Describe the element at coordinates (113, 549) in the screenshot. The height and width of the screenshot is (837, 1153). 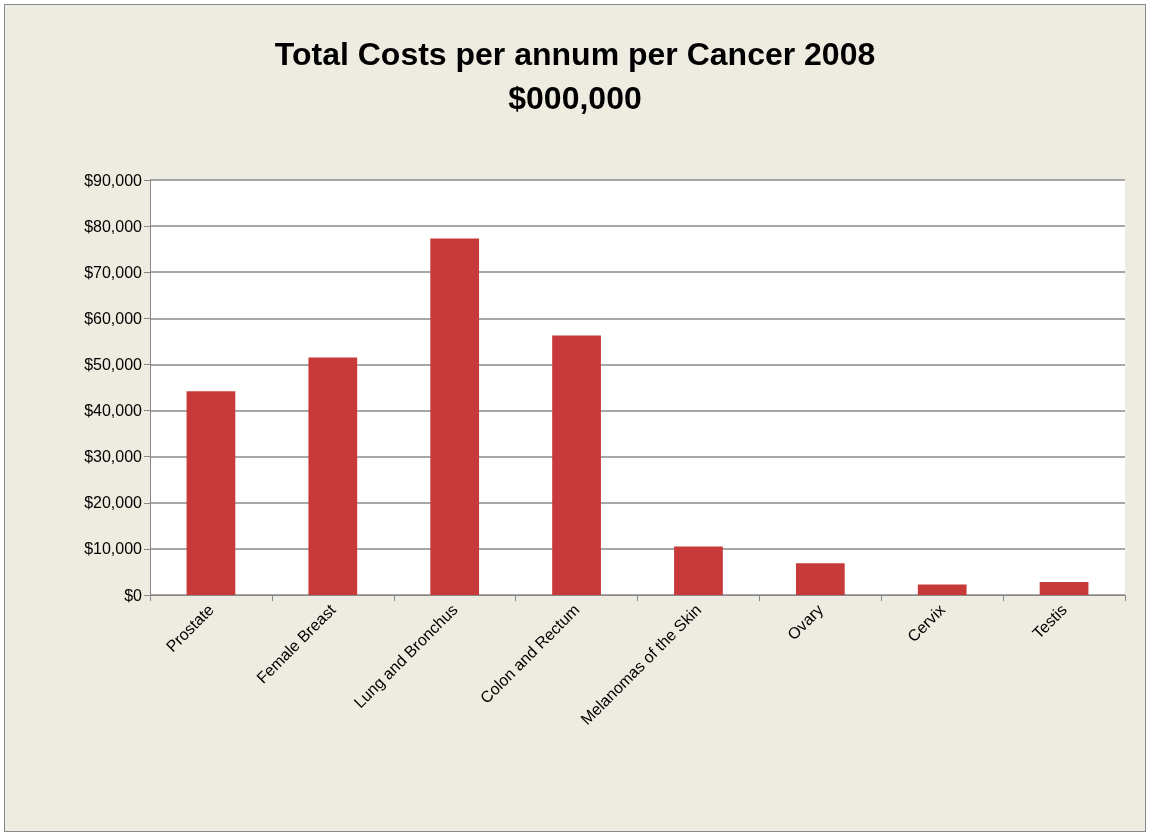
I see `y-tick-label: $10,000` at that location.